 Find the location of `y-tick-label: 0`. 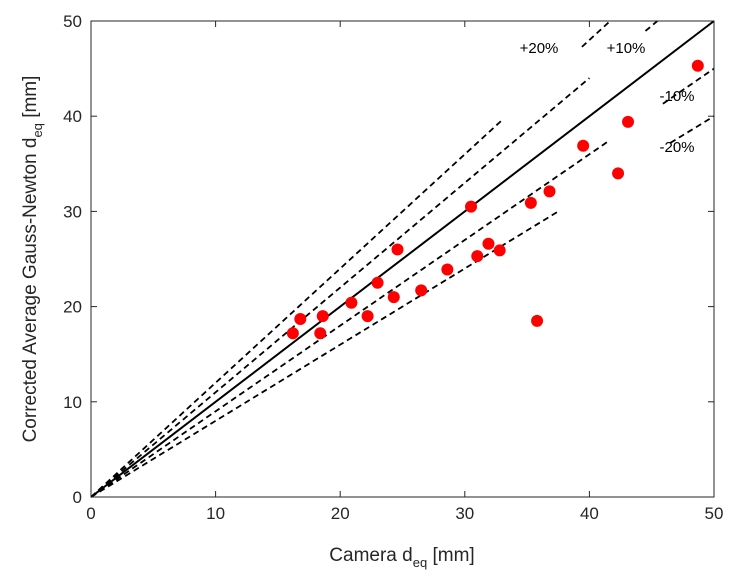

y-tick-label: 0 is located at coordinates (77, 497).